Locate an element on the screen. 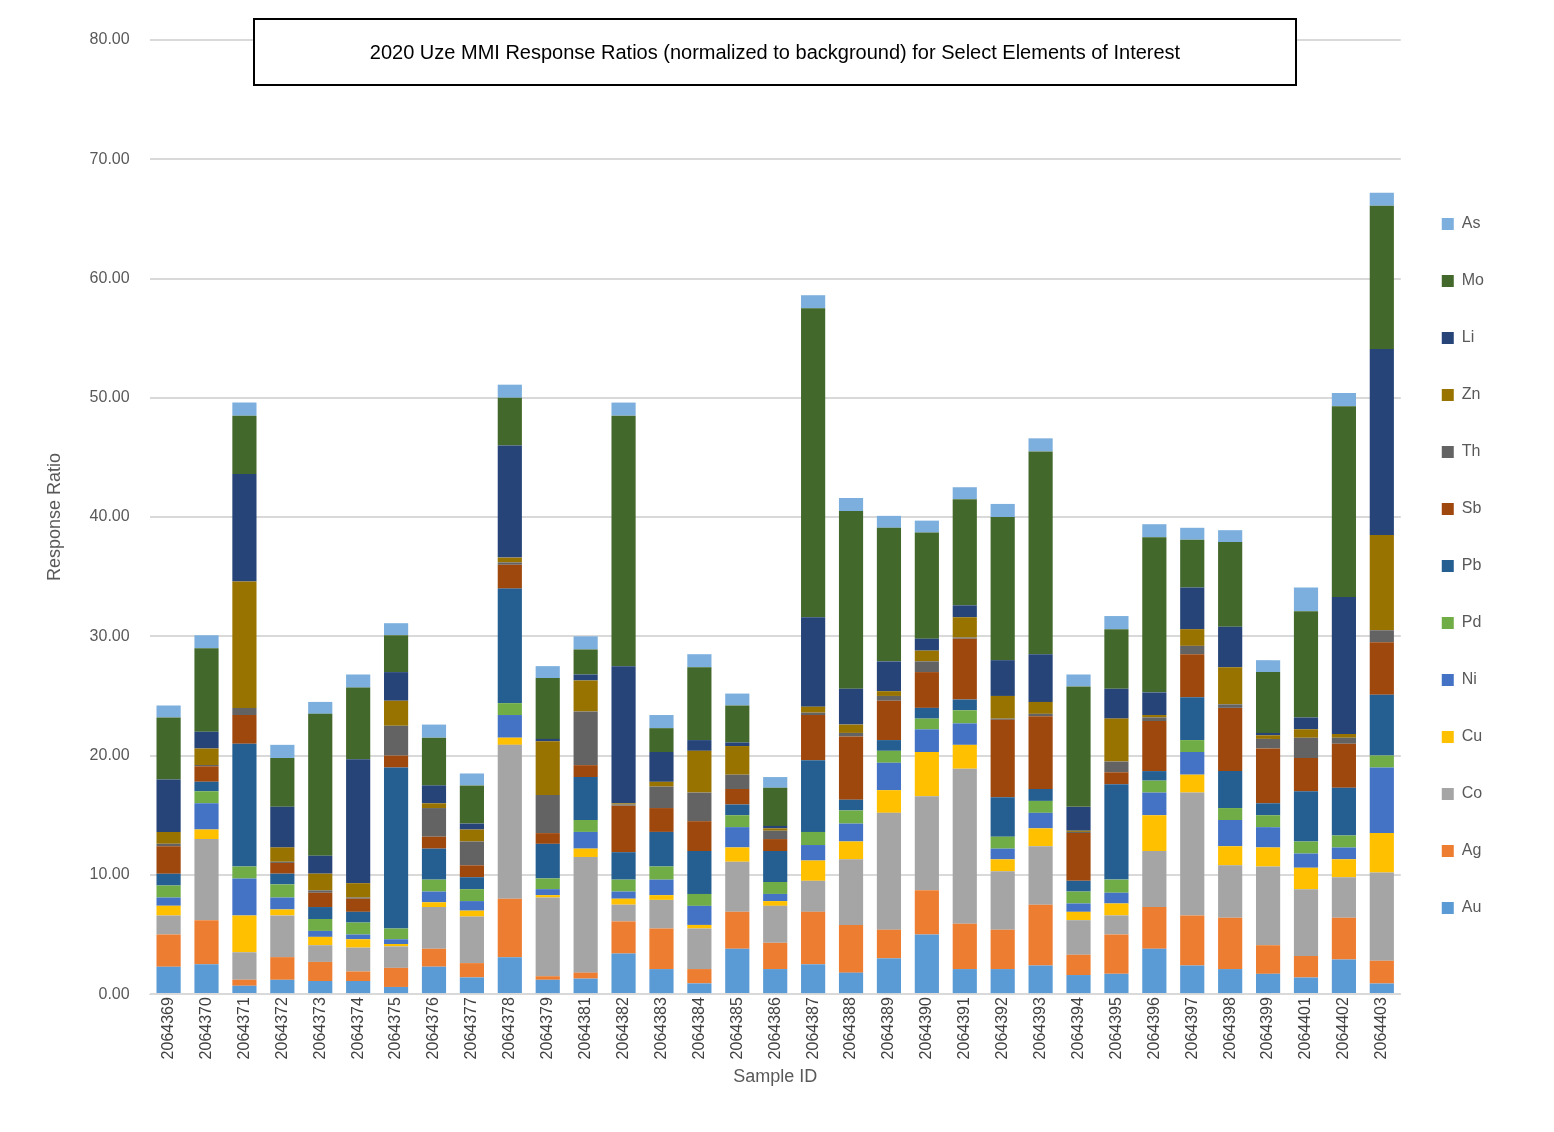 The height and width of the screenshot is (1132, 1554). x-tick-label: 2064396 is located at coordinates (1153, 1028).